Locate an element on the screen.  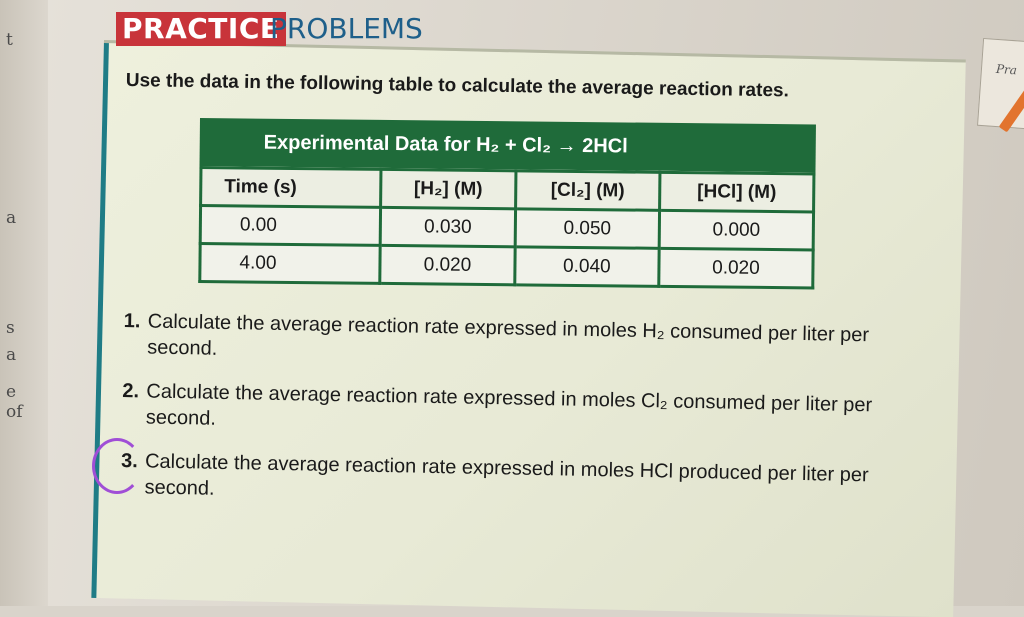
problems-label: PROBLEMS is located at coordinates (346, 28).